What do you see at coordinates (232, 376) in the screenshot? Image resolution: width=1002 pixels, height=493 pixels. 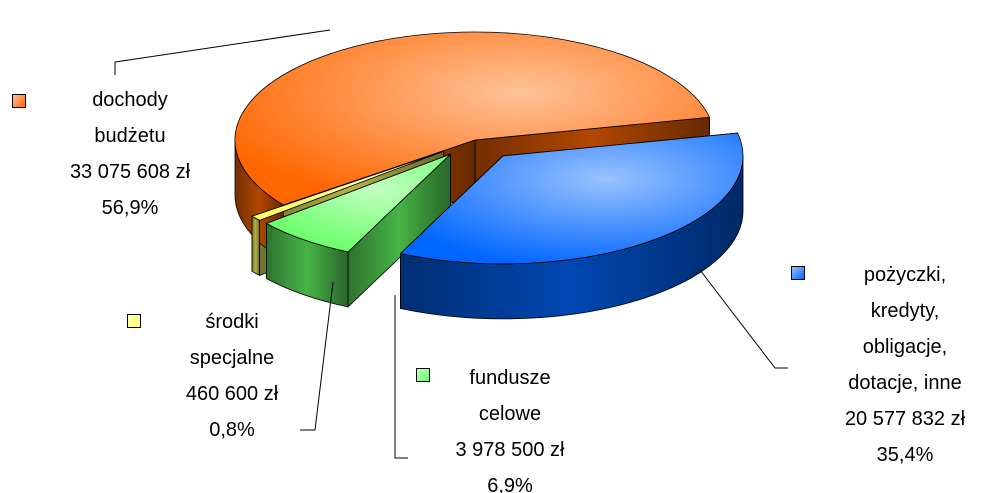 I see `slice-label: środki specjalne 460 600 zł 0,8%` at bounding box center [232, 376].